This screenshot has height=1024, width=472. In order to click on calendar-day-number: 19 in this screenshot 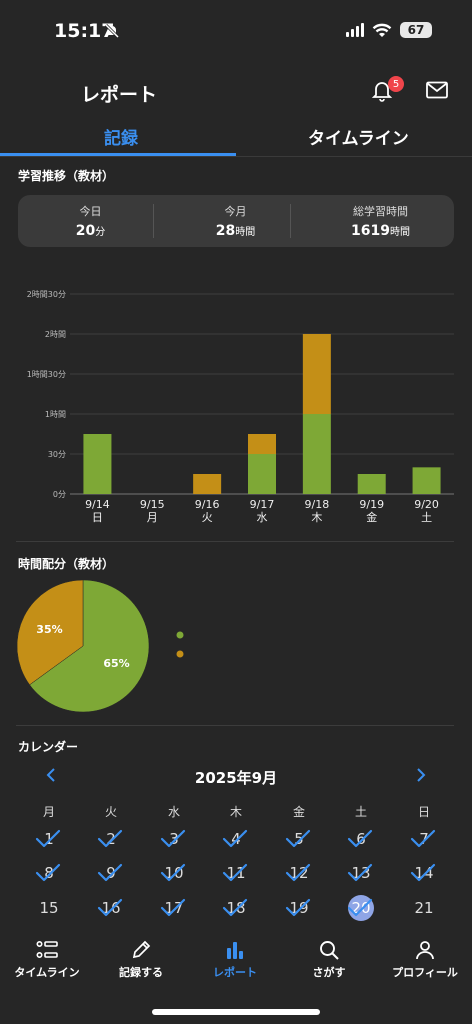, I will do `click(299, 908)`.